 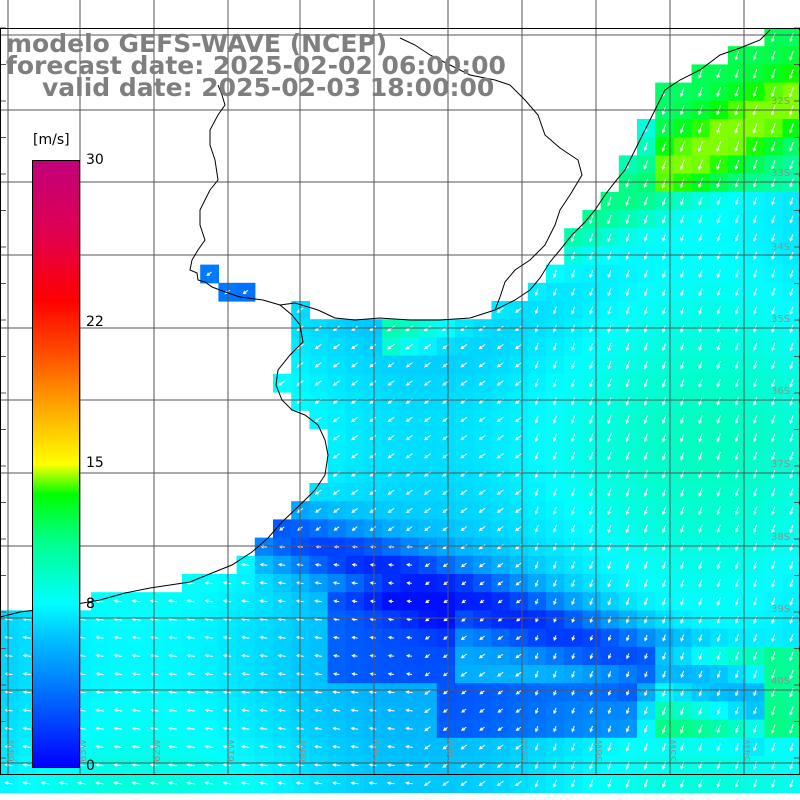 I want to click on latitude-label: 39S, so click(x=780, y=609).